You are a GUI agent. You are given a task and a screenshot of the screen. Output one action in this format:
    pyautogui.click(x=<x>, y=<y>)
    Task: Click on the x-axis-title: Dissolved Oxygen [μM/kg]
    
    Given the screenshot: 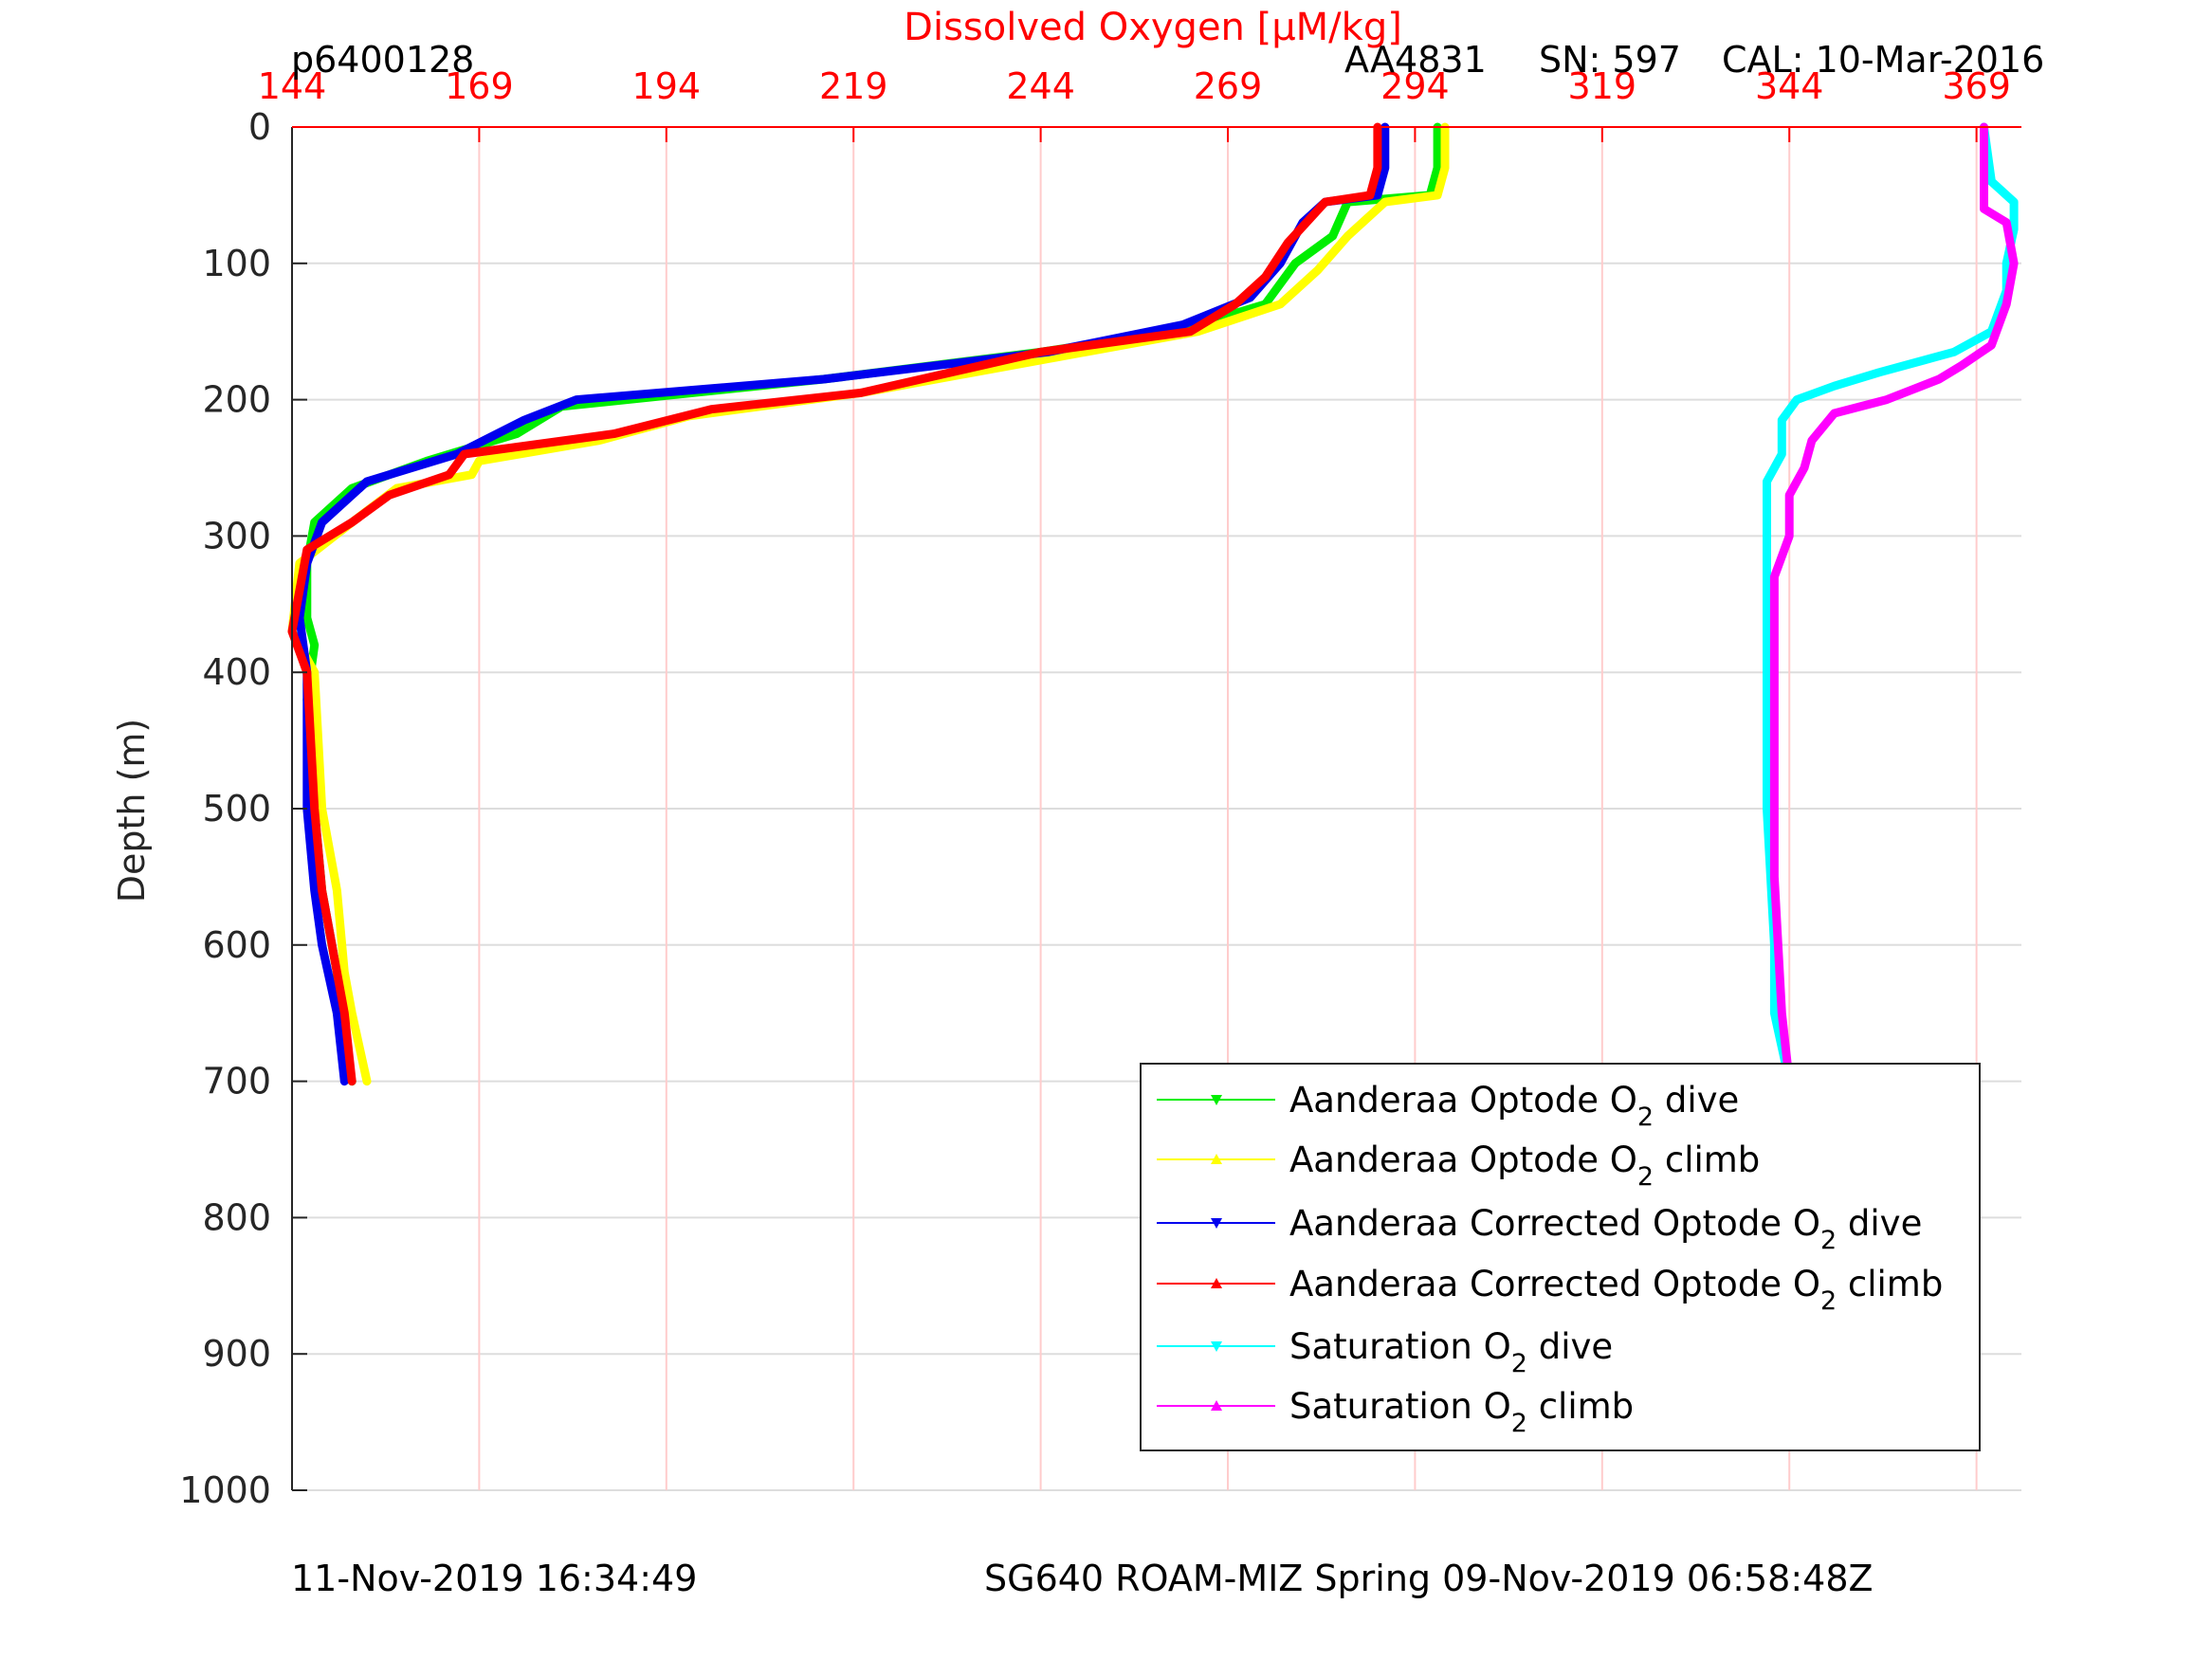 What is the action you would take?
    pyautogui.click(x=1153, y=27)
    